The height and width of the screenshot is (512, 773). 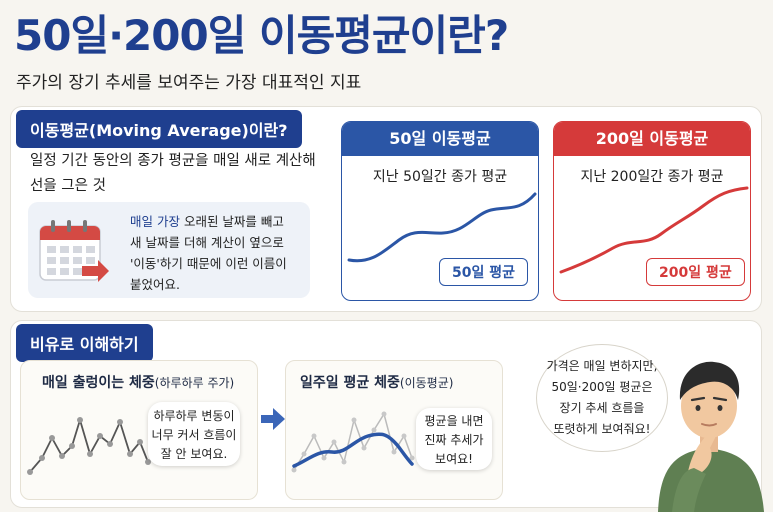 I want to click on weekly-bubble-line-3: 보여요!, so click(x=454, y=459).